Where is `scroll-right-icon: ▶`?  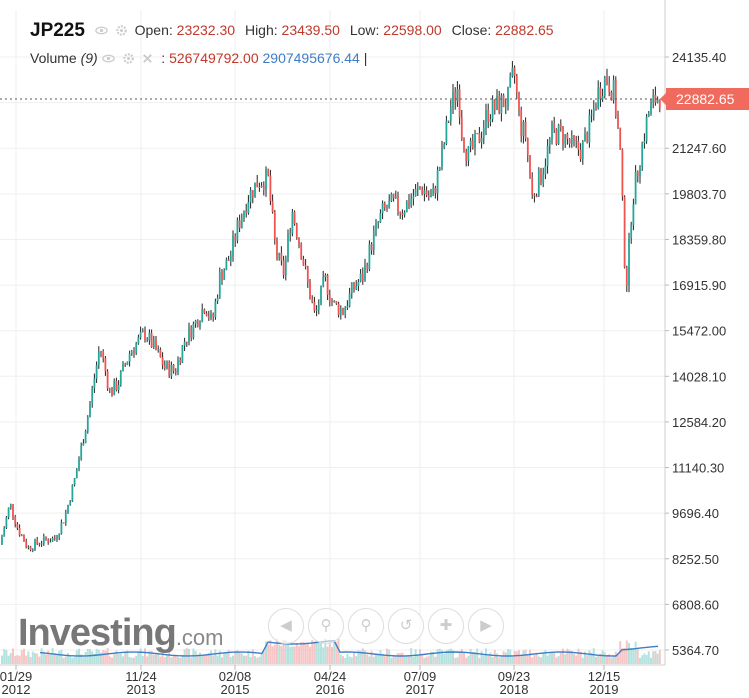
scroll-right-icon: ▶ is located at coordinates (486, 626).